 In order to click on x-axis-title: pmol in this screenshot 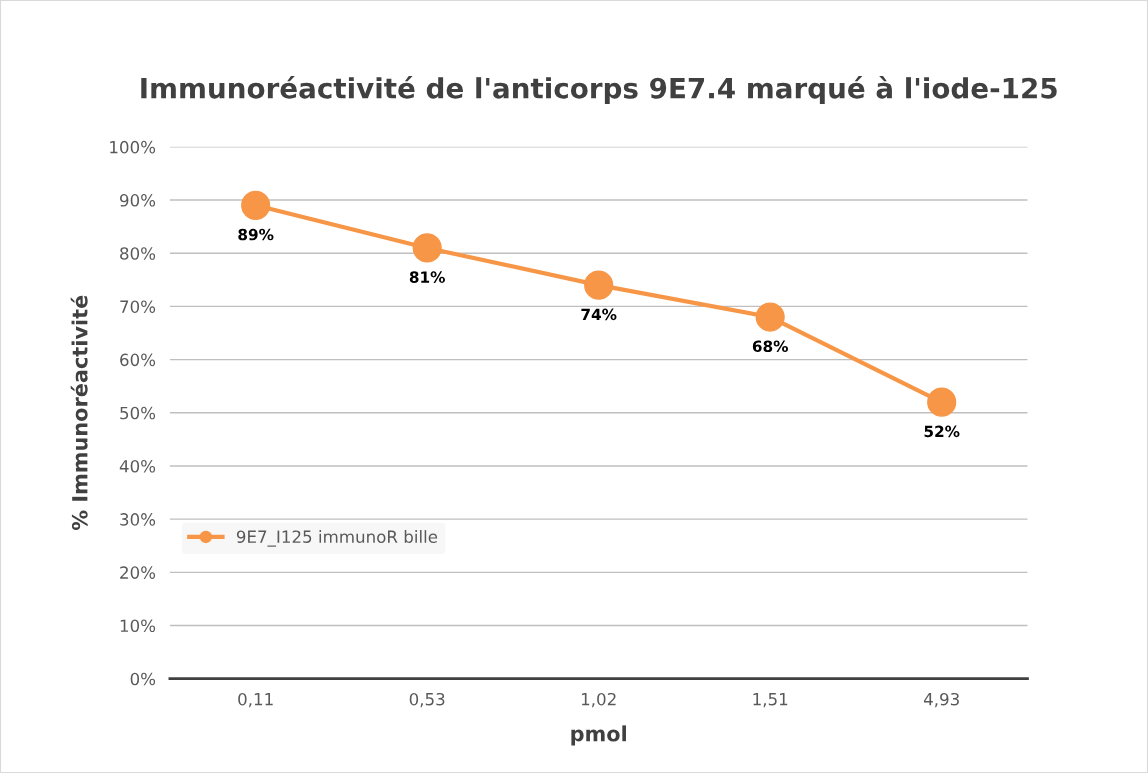, I will do `click(598, 735)`.